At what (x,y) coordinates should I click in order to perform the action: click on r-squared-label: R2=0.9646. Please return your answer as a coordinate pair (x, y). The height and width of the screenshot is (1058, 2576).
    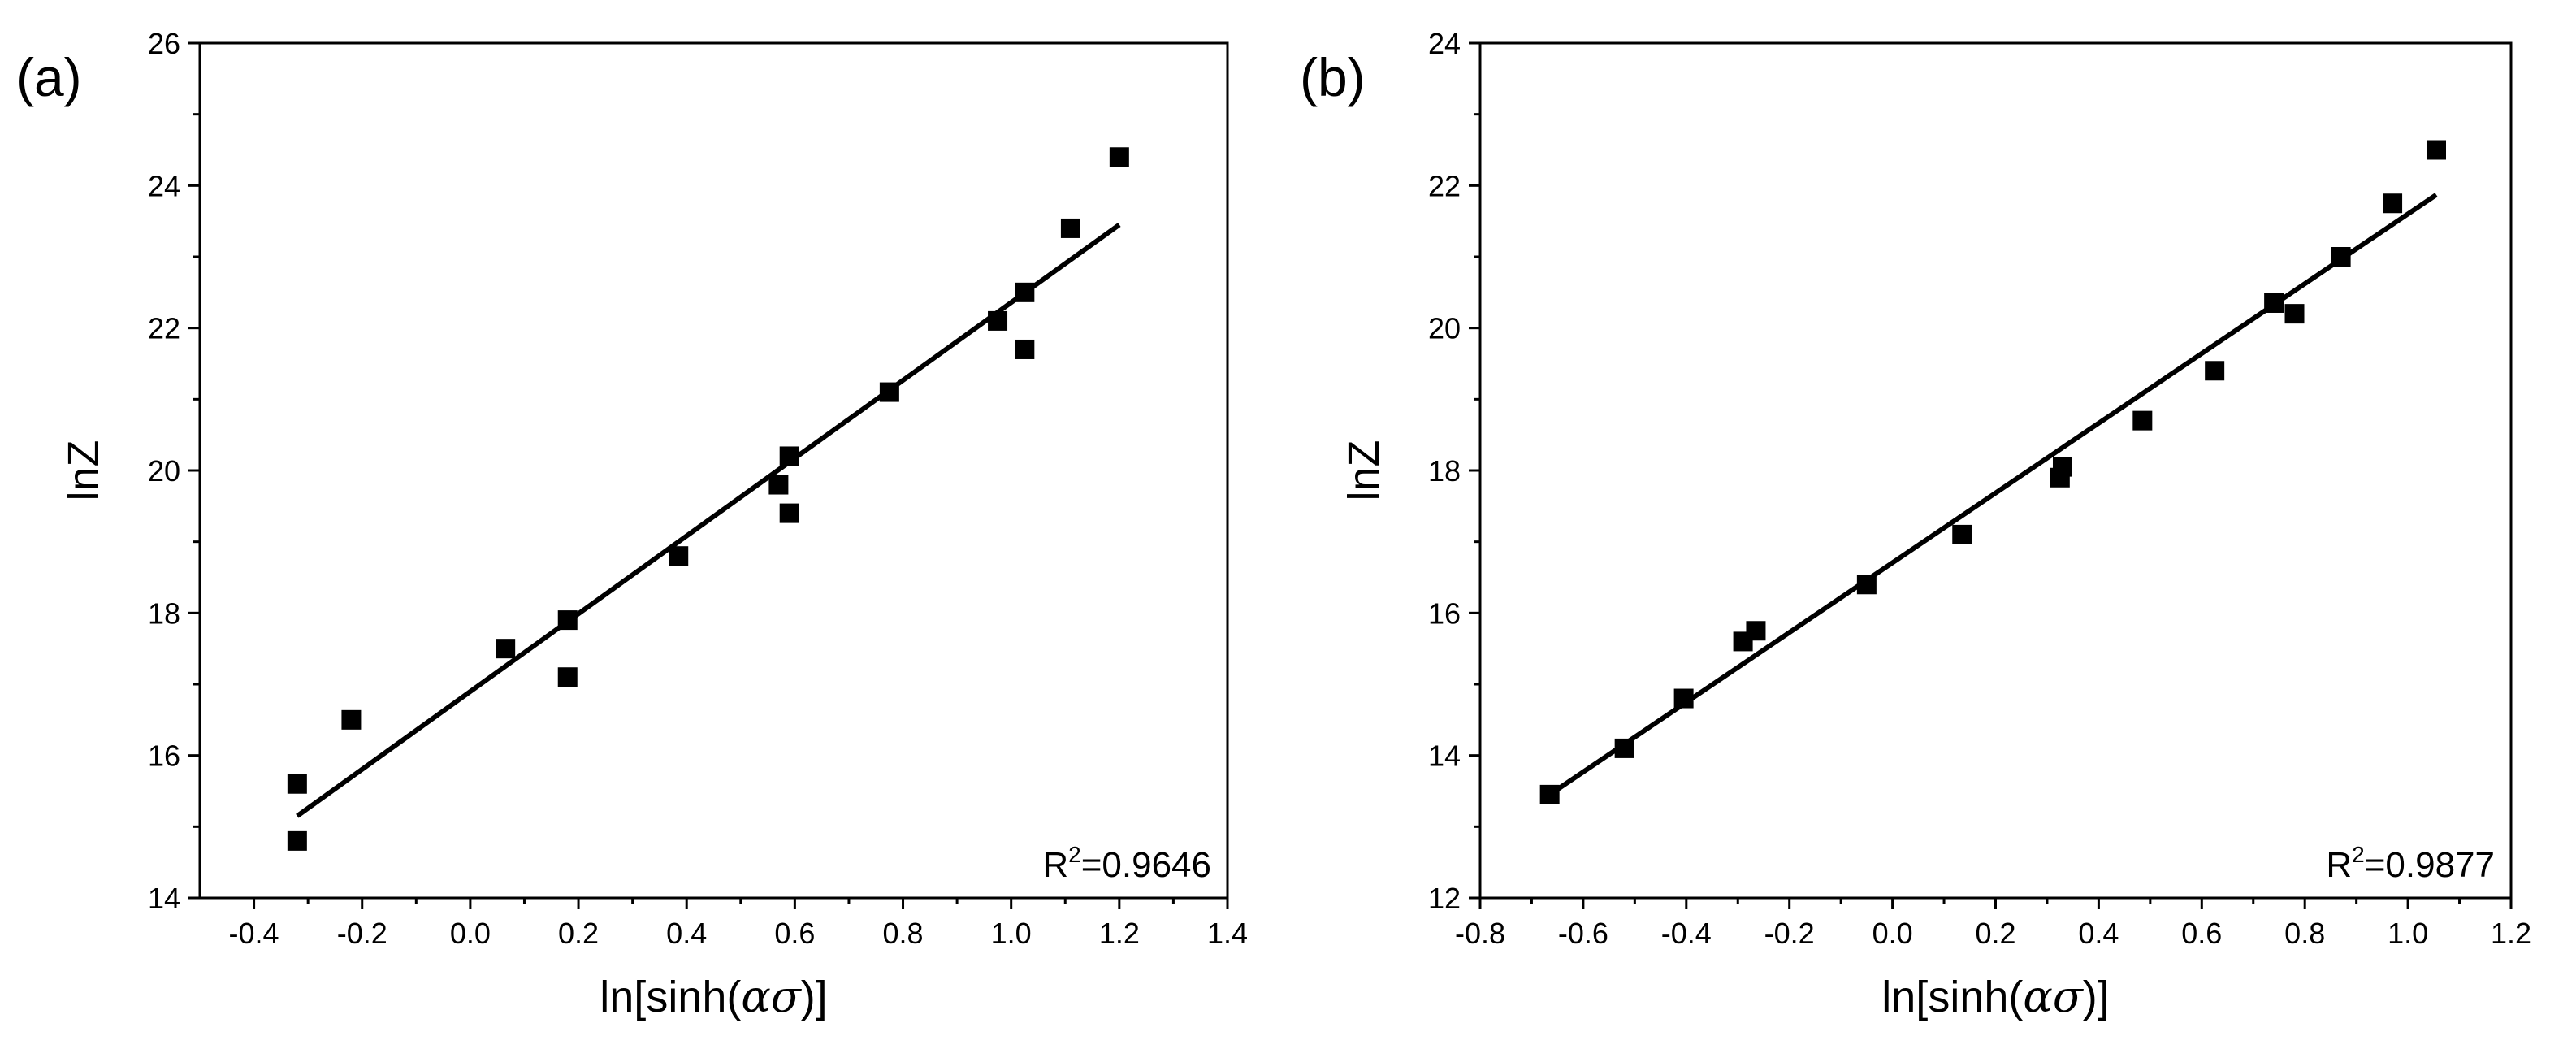
    Looking at the image, I should click on (1126, 863).